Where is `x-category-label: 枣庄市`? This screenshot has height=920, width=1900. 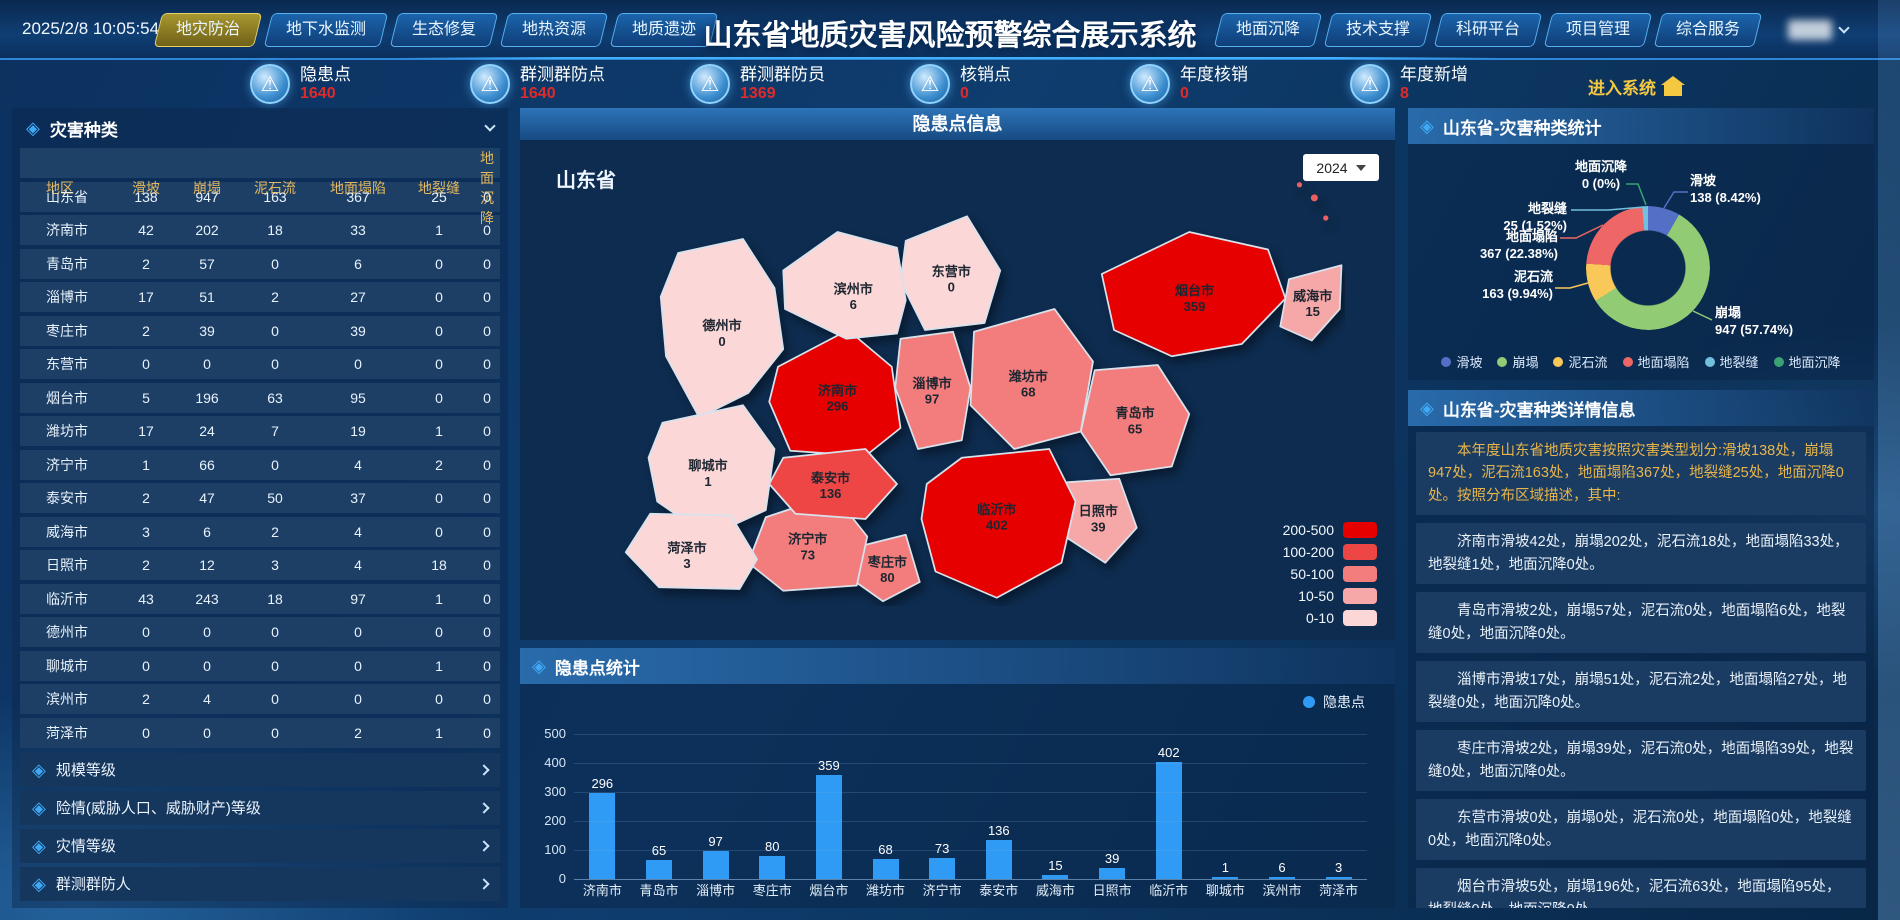
x-category-label: 枣庄市 is located at coordinates (772, 890).